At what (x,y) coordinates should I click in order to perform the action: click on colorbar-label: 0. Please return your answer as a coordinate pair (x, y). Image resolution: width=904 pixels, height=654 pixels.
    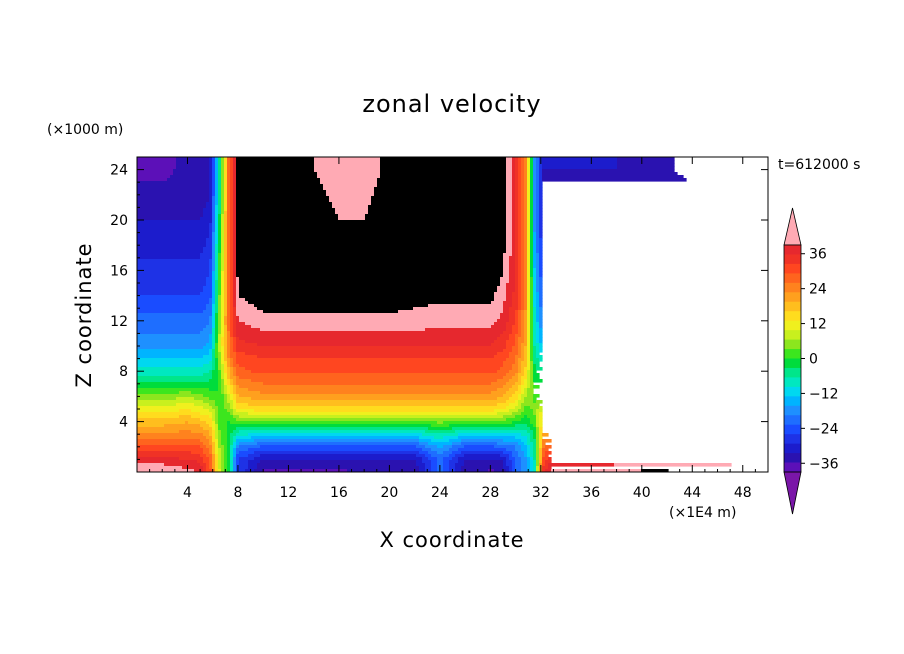
    Looking at the image, I should click on (813, 360).